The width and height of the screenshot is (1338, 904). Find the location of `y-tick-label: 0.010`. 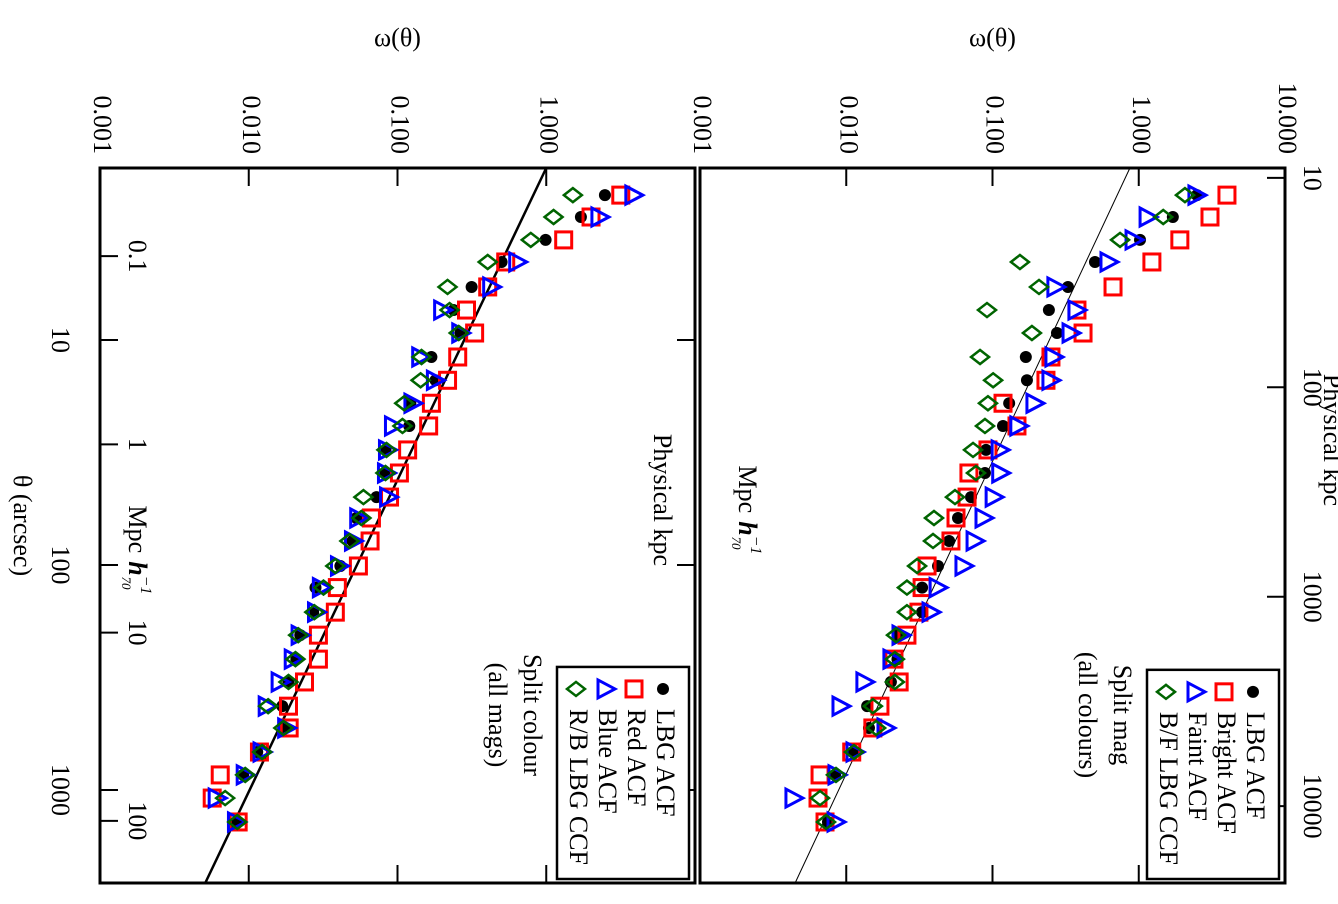

y-tick-label: 0.010 is located at coordinates (848, 125).